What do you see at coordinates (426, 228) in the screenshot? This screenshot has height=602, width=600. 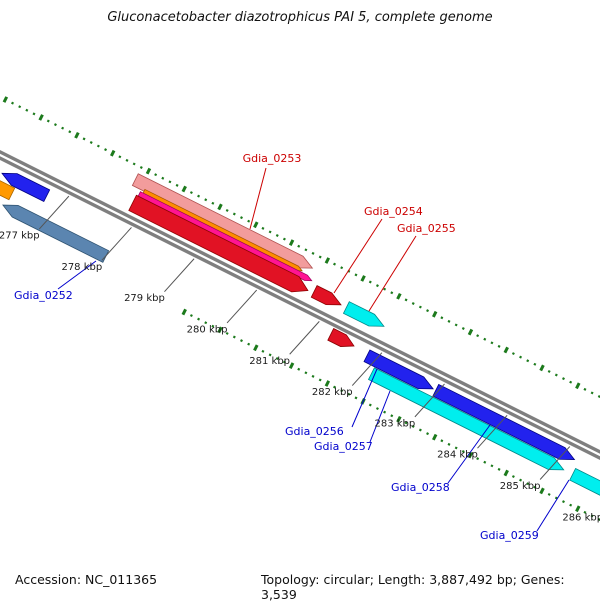 I see `gene-label-Gdia_0255: Gdia_0255` at bounding box center [426, 228].